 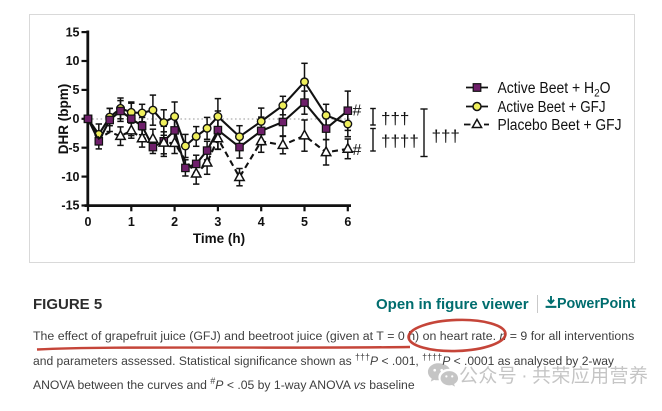 What do you see at coordinates (217, 222) in the screenshot?
I see `svg-text: 3` at bounding box center [217, 222].